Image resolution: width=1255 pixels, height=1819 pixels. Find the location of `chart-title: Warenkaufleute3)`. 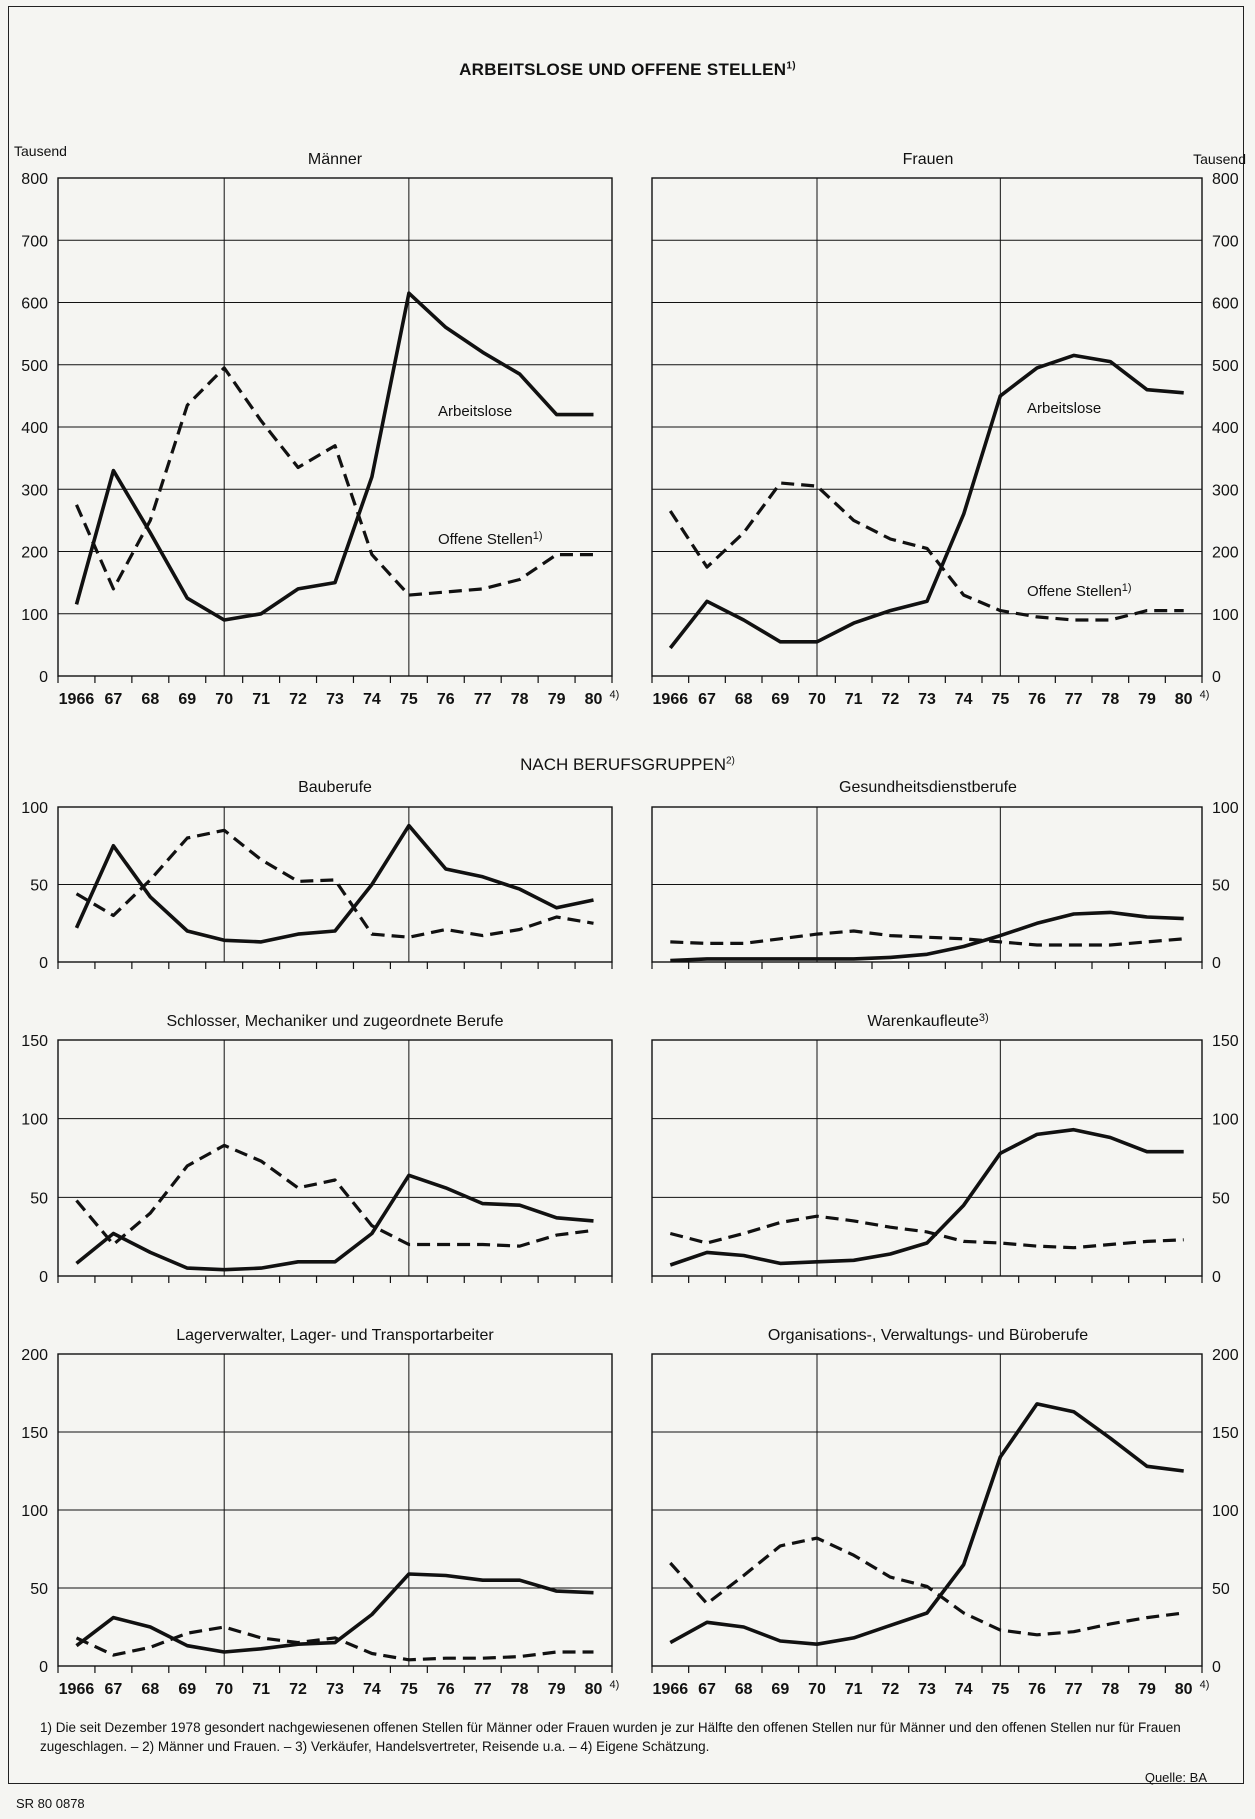

chart-title: Warenkaufleute3) is located at coordinates (927, 1021).